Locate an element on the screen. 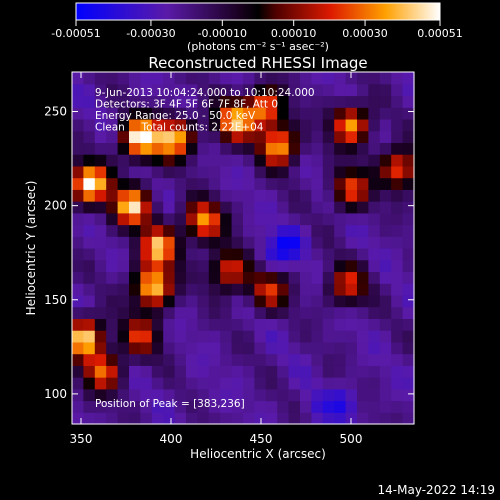 This screenshot has height=500, width=500. x-tick-label: 350 is located at coordinates (81, 439).